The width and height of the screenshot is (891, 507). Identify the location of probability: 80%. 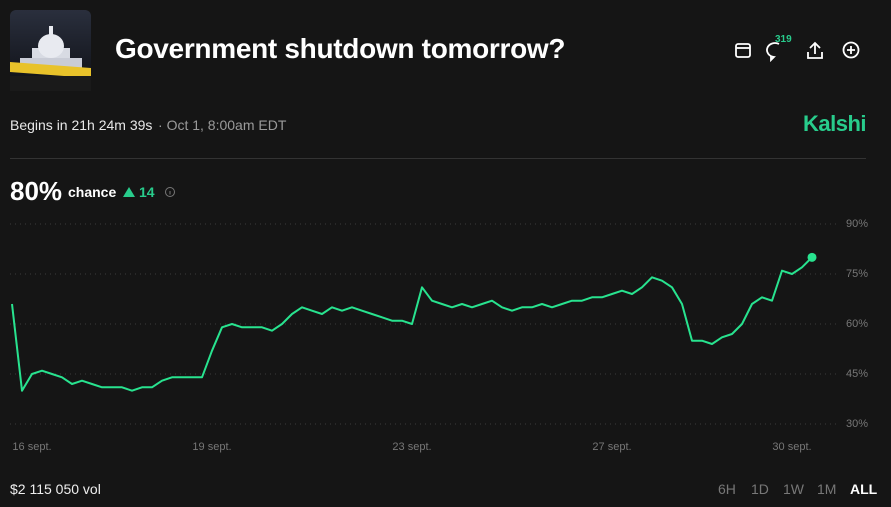
(36, 191).